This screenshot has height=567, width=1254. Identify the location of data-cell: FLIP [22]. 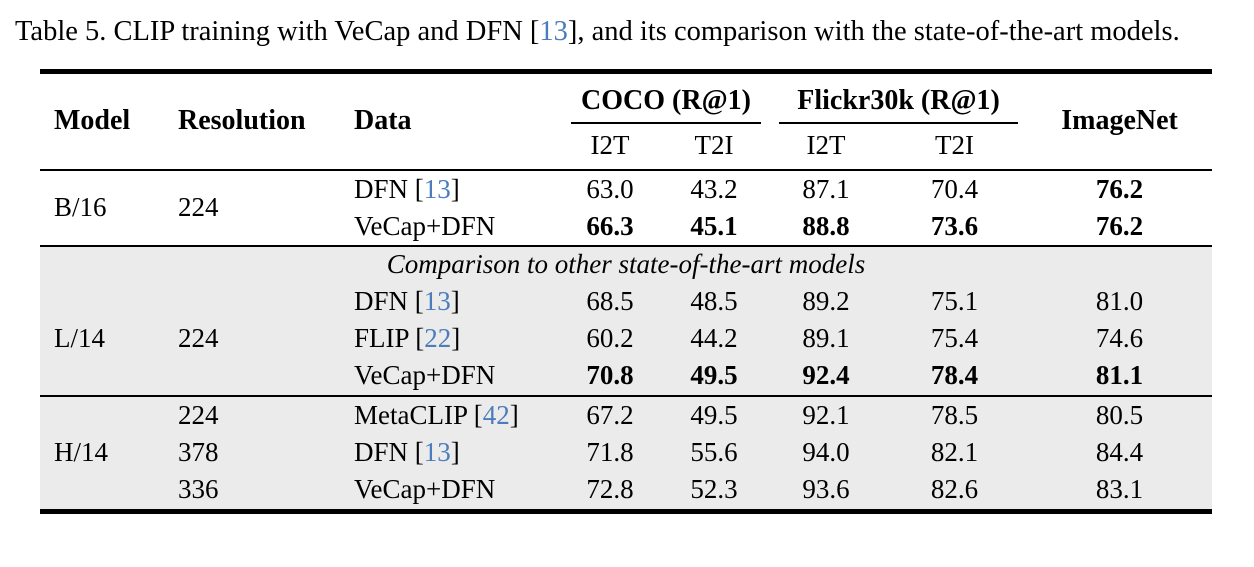
(456, 338).